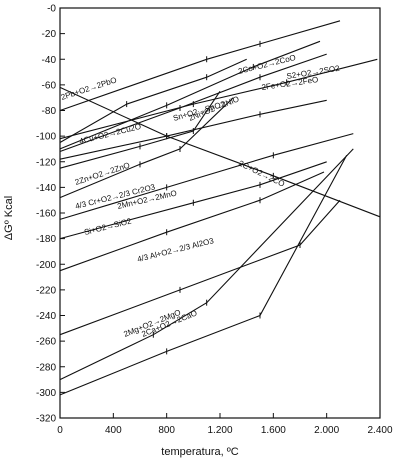  I want to click on x-tick-label: 0, so click(60, 430).